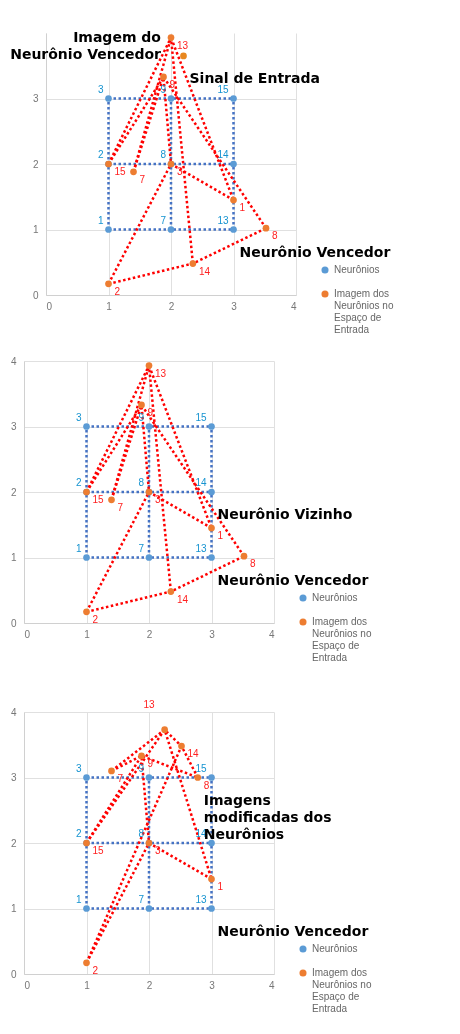 This screenshot has width=460, height=1034. I want to click on annotation: Imagem do Neurônio Vencedor, so click(86, 45).